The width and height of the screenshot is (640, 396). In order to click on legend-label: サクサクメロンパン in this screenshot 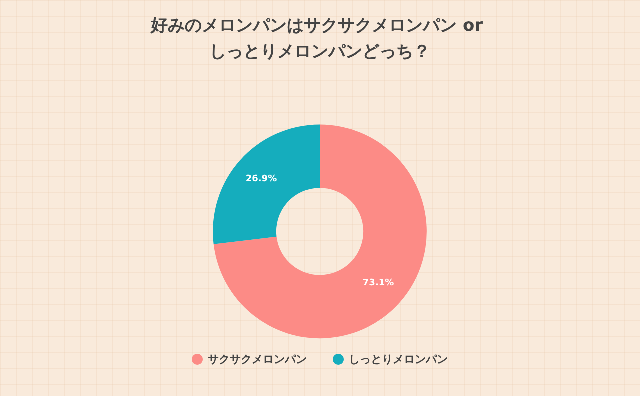, I will do `click(257, 359)`.